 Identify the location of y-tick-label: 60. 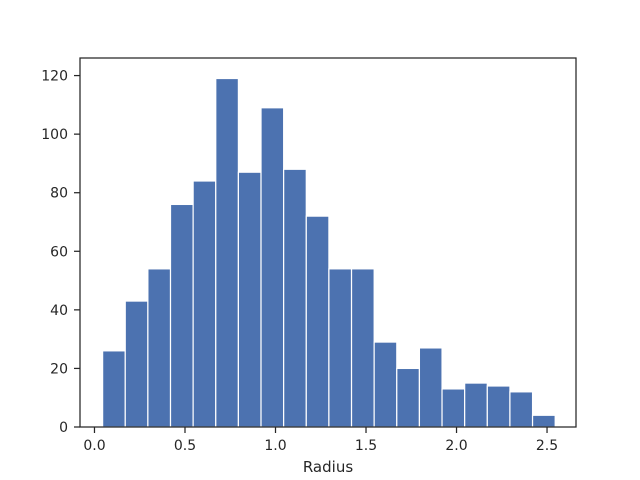
(59, 252).